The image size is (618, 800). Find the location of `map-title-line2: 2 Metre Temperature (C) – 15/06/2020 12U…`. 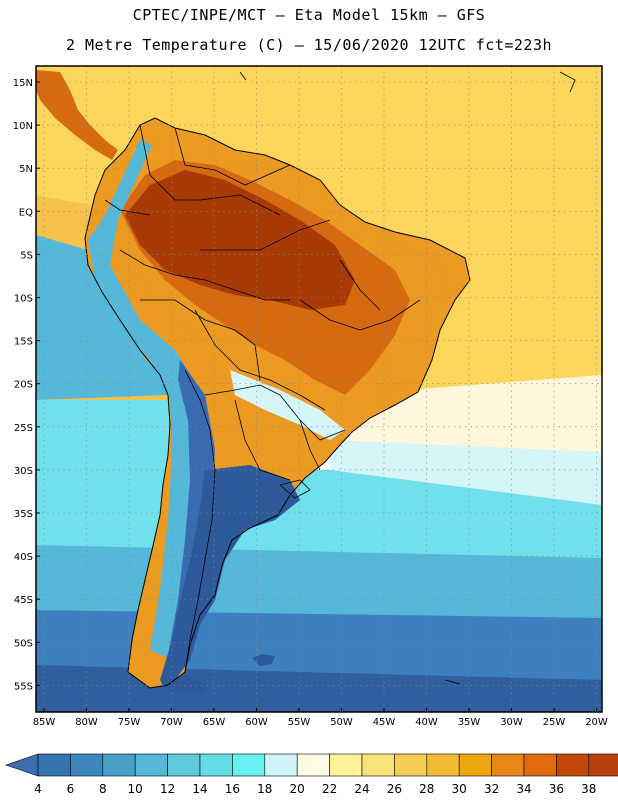

map-title-line2: 2 Metre Temperature (C) – 15/06/2020 12U… is located at coordinates (309, 45).